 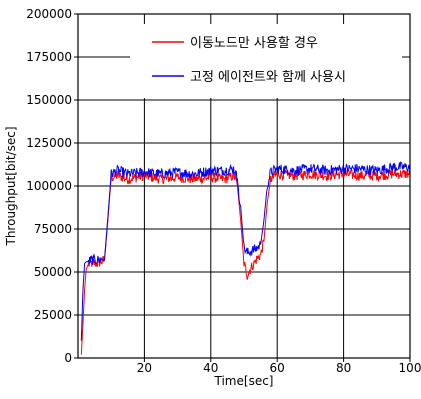 What do you see at coordinates (49, 100) in the screenshot?
I see `y-tick-label: 150000` at bounding box center [49, 100].